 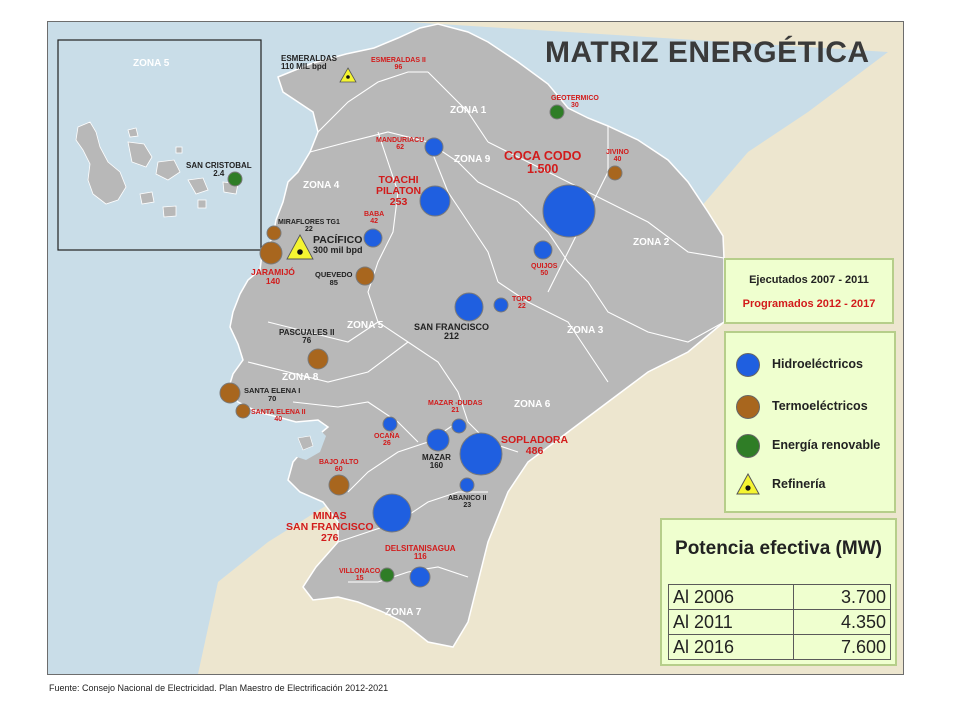 I want to click on table-row: Al 2016 7.600, so click(x=779, y=647).